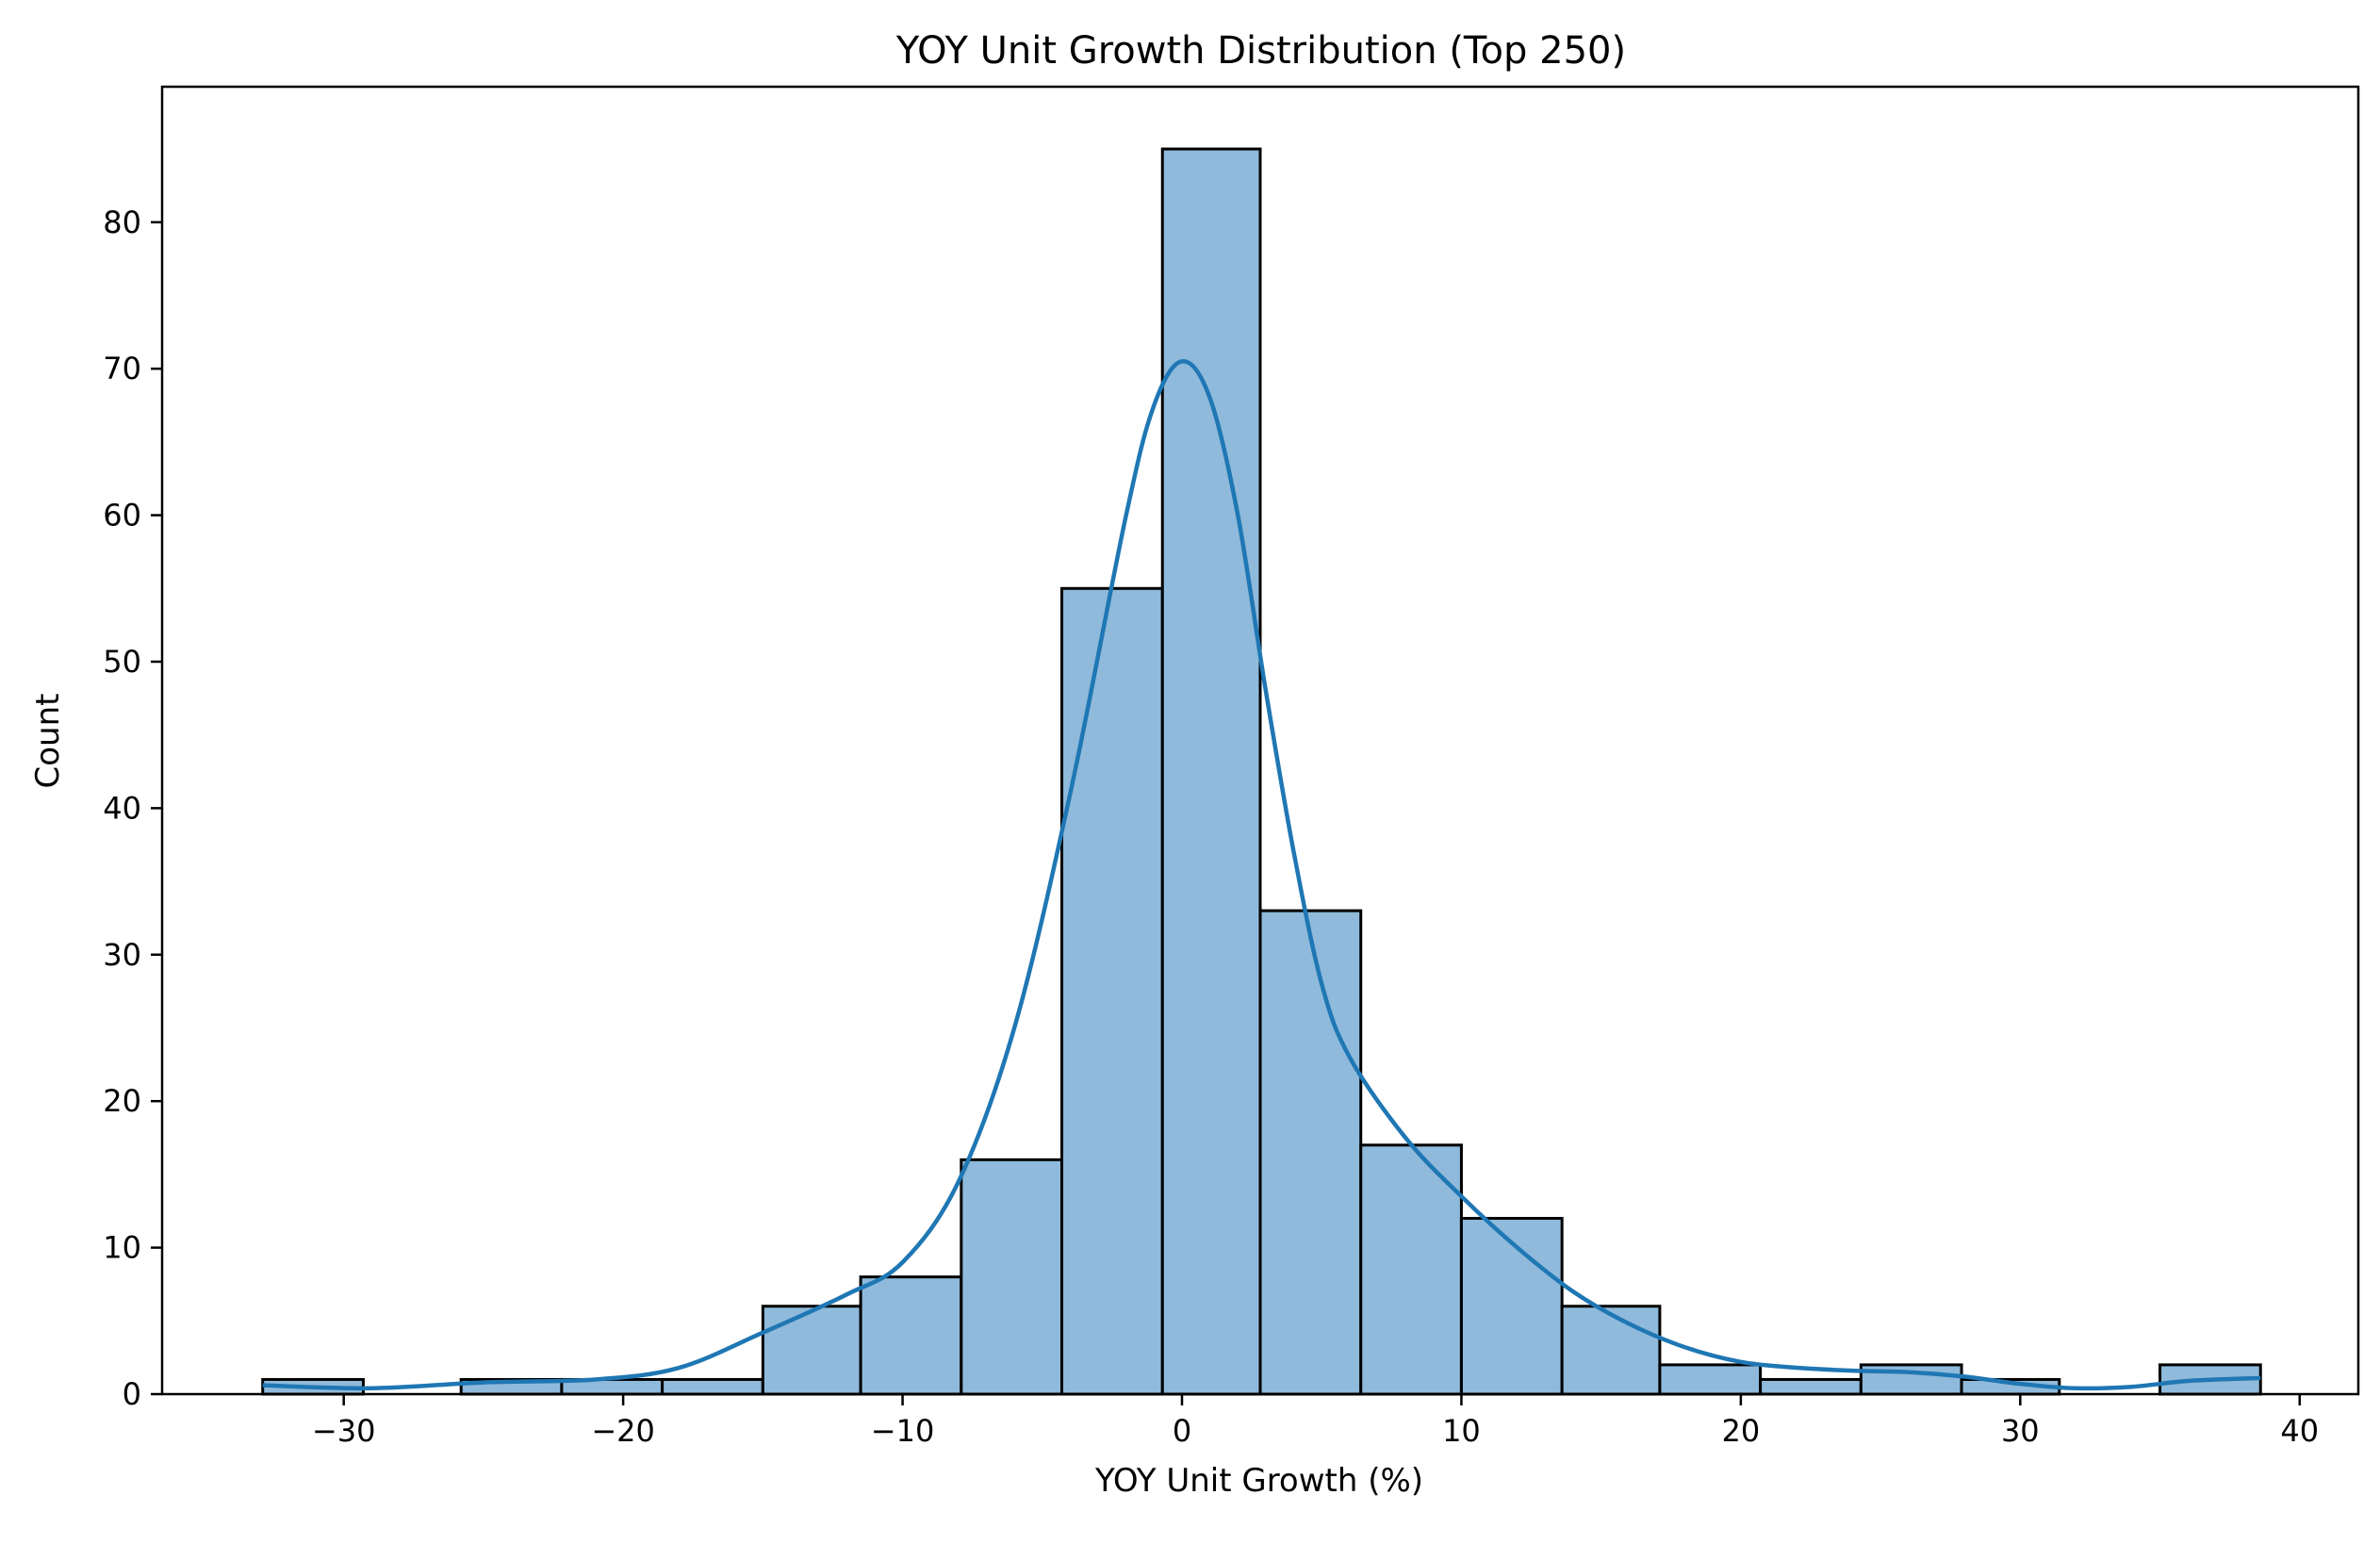  Describe the element at coordinates (122, 955) in the screenshot. I see `y-tick-label: 30` at that location.